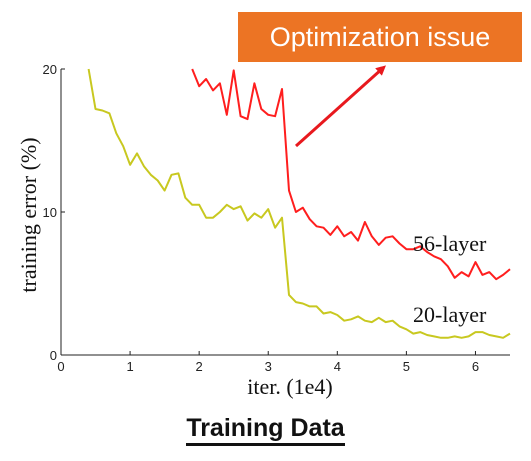 The height and width of the screenshot is (461, 531). I want to click on x-axis-title: iter. (1e4), so click(290, 386).